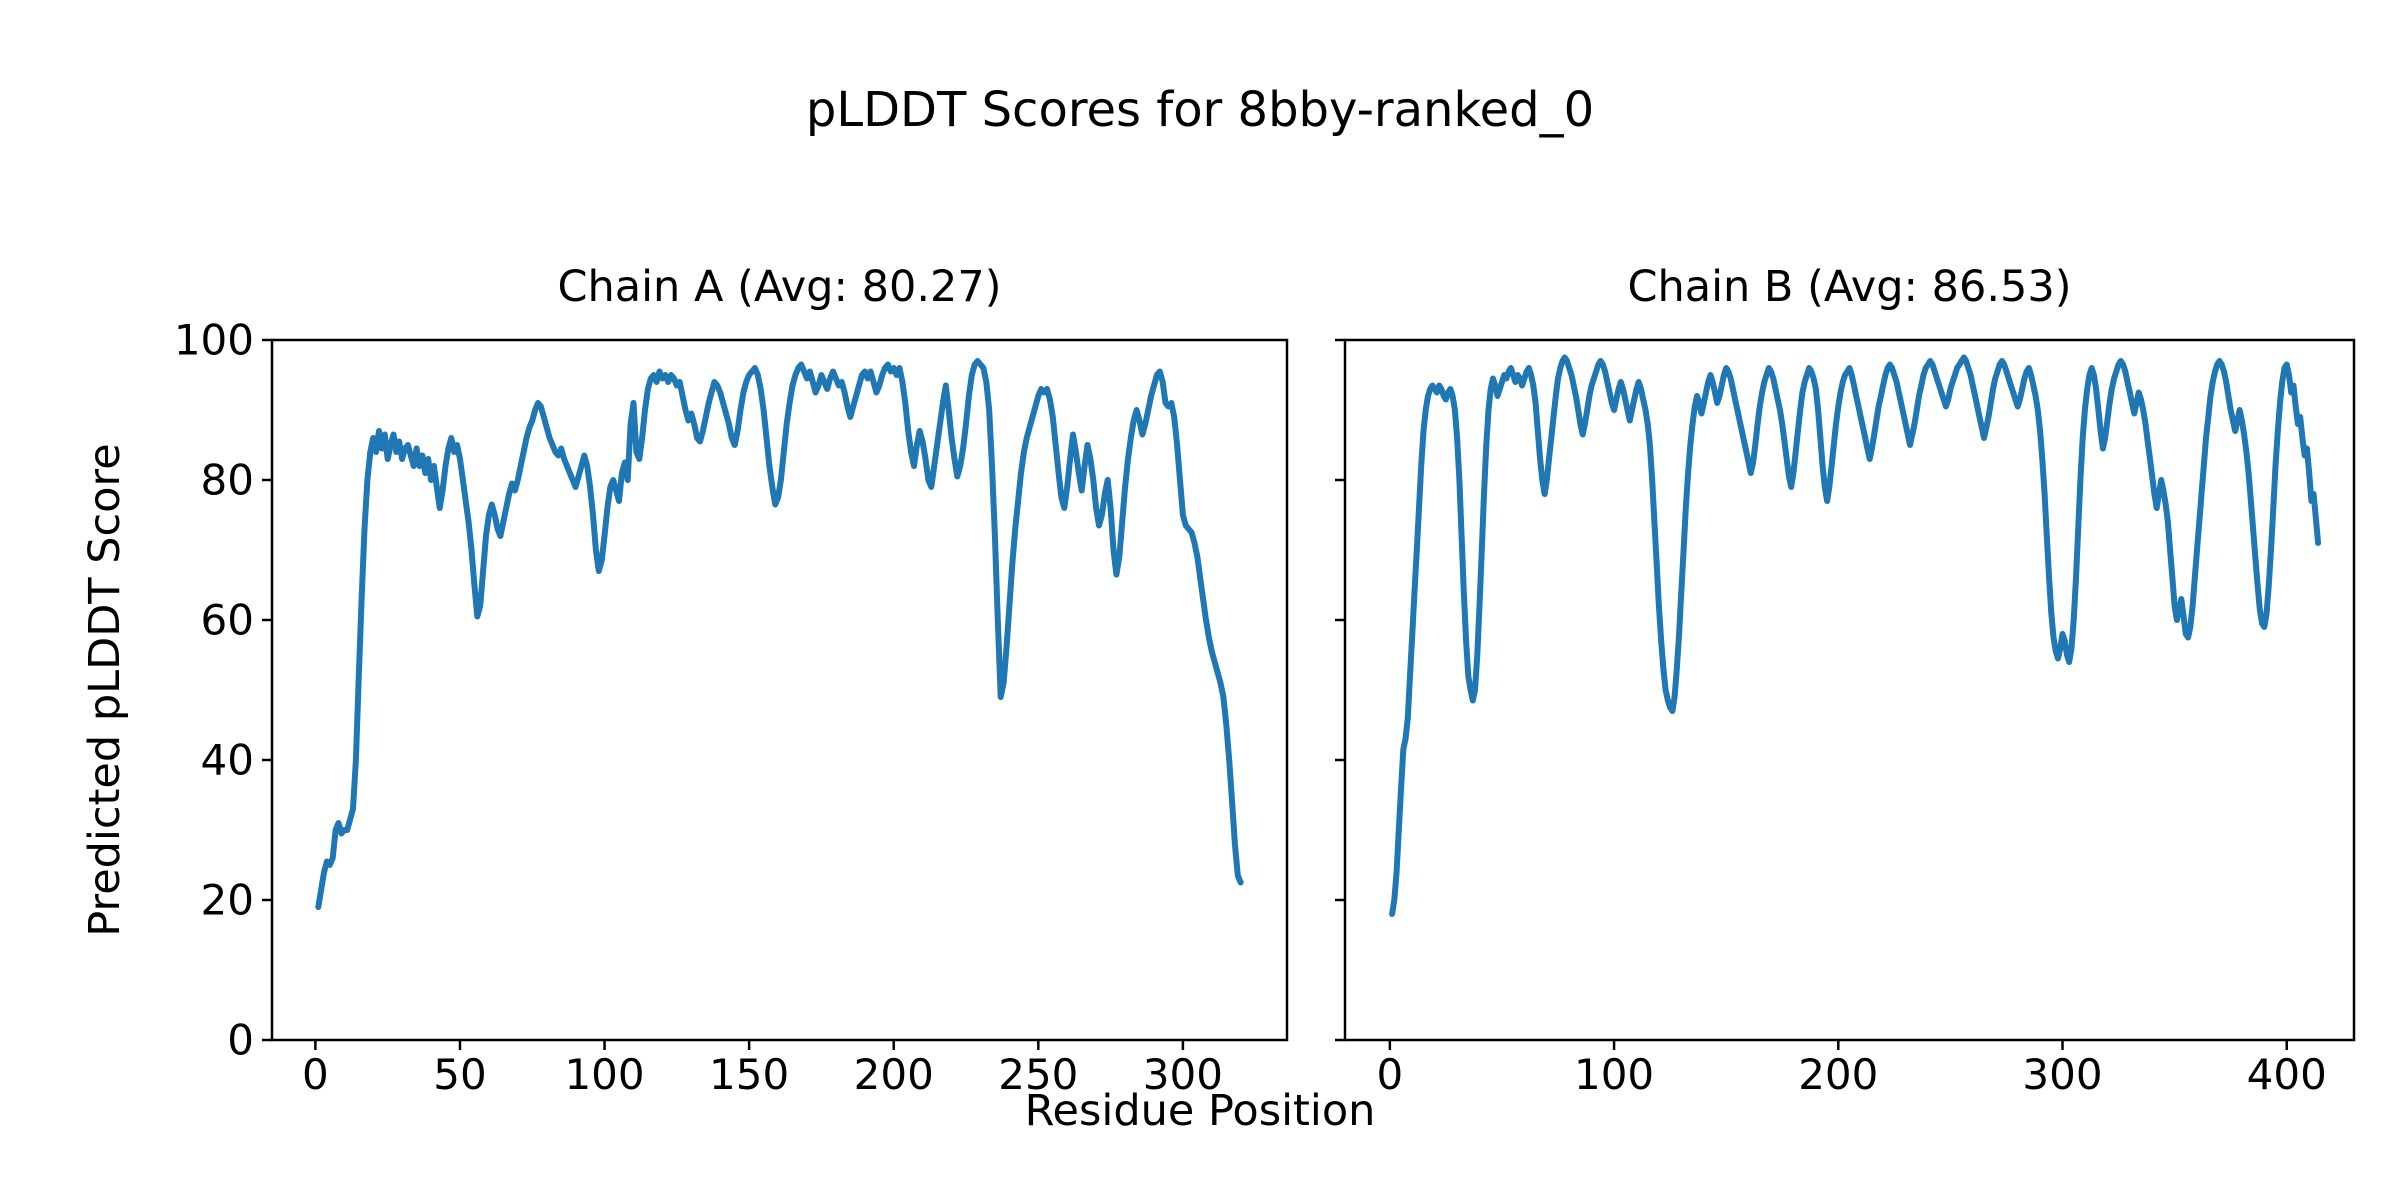 The width and height of the screenshot is (2400, 1200). What do you see at coordinates (1200, 110) in the screenshot?
I see `figure-title: pLDDT Scores for 8bby-ranked_0` at bounding box center [1200, 110].